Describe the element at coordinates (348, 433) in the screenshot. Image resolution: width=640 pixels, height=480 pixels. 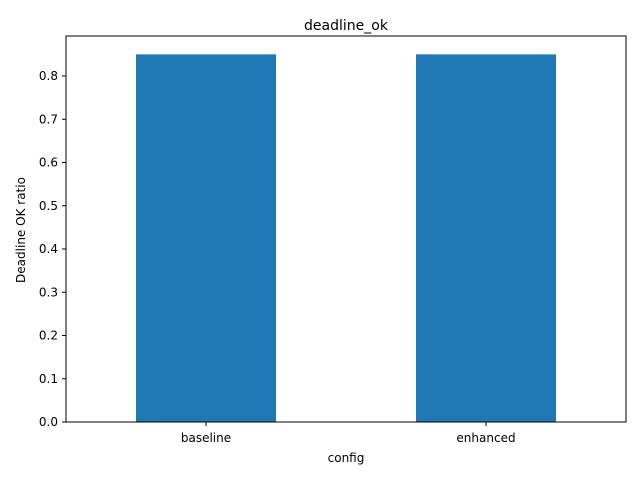
I see `x-axis-ticks: baseline enhanced` at that location.